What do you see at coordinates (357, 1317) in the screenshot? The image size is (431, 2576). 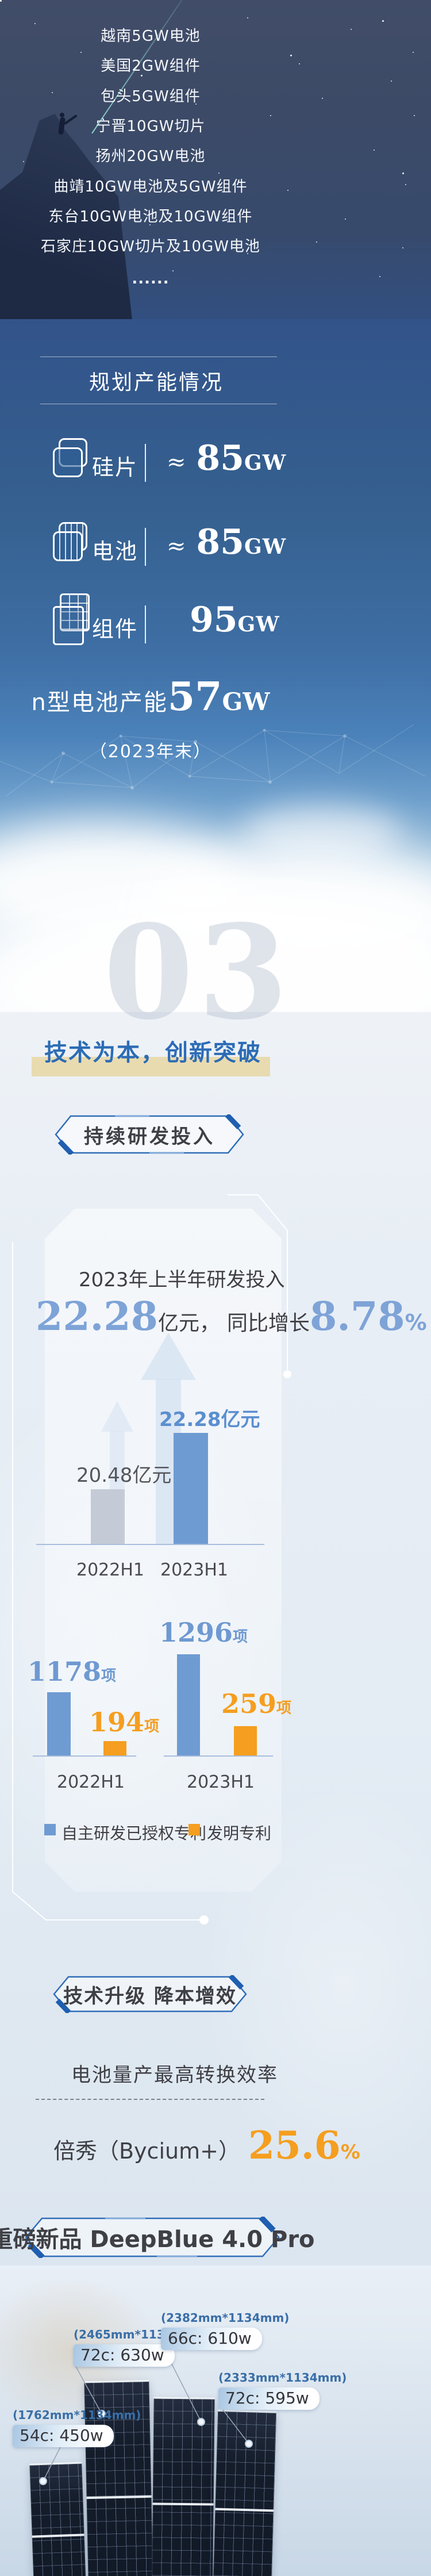 I see `growth-value: 8.78` at bounding box center [357, 1317].